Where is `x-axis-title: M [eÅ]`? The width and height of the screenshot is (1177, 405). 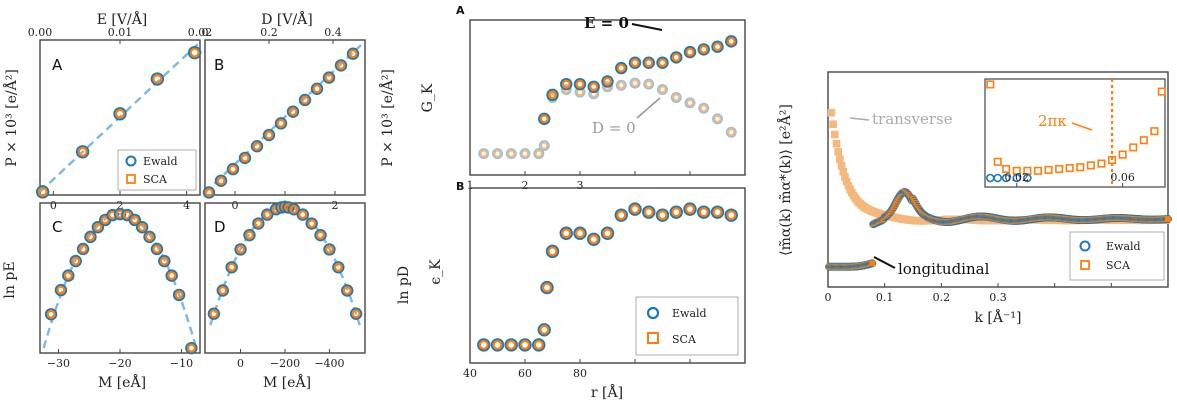
x-axis-title: M [eÅ] is located at coordinates (122, 382).